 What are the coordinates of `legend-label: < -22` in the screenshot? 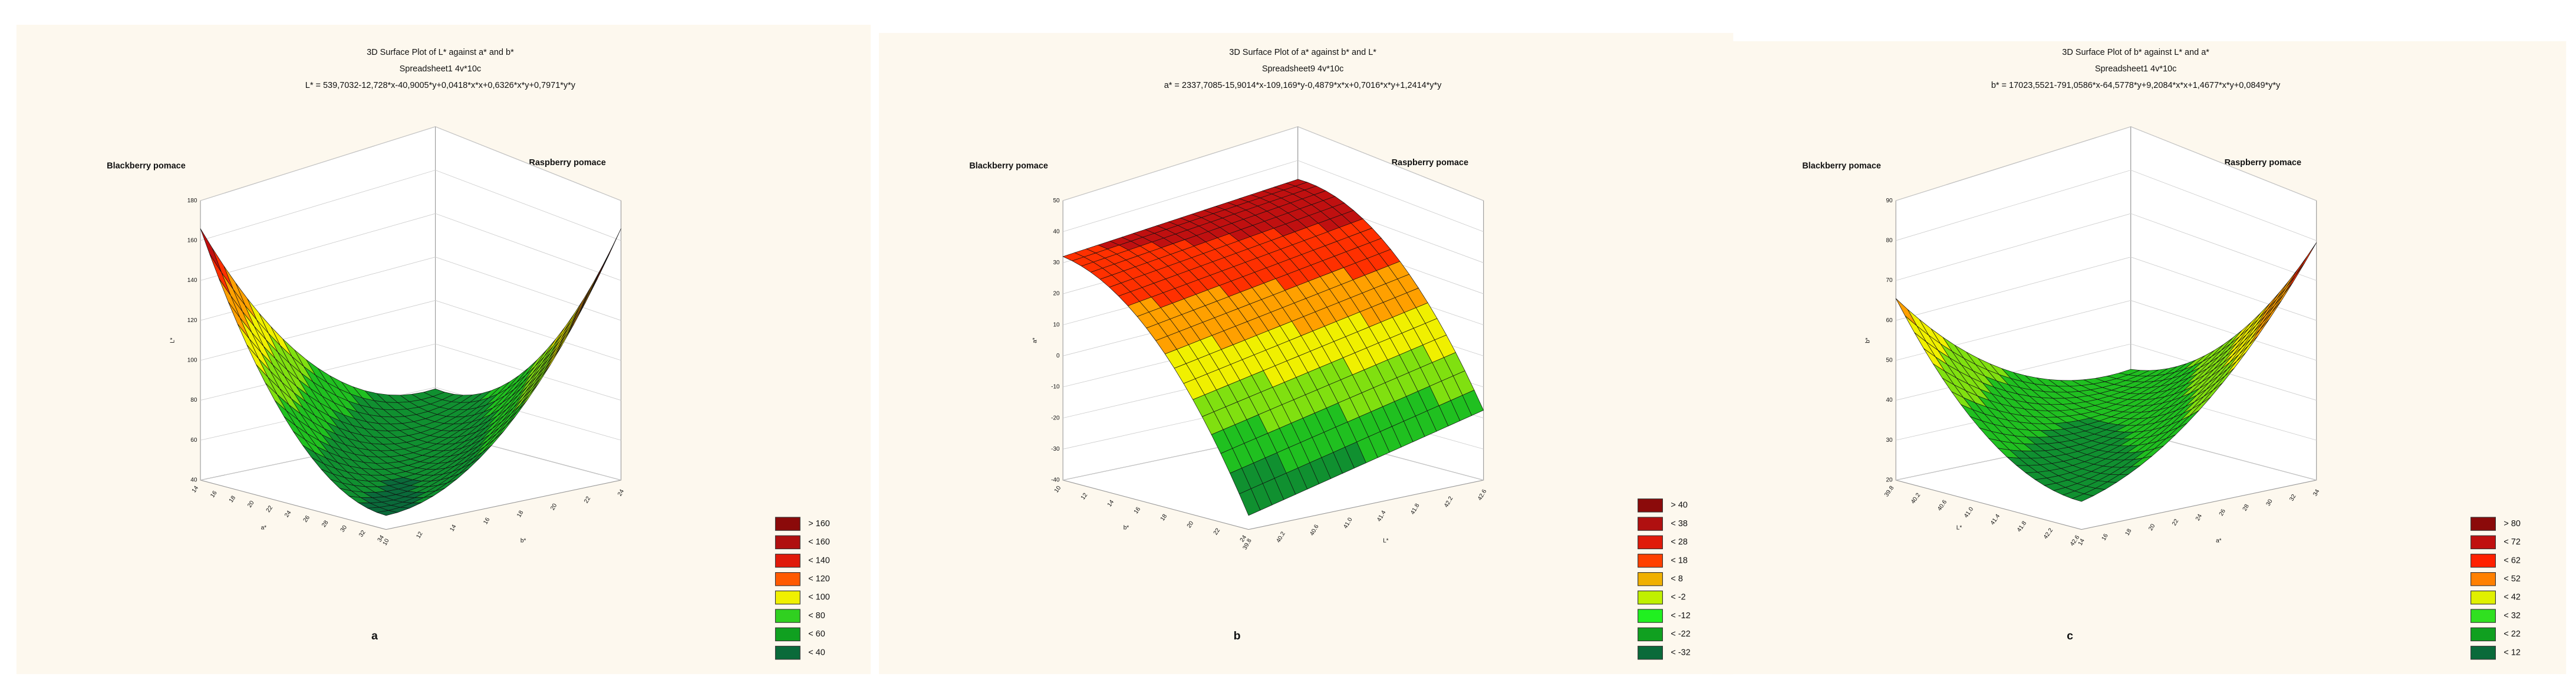 It's located at (1680, 634).